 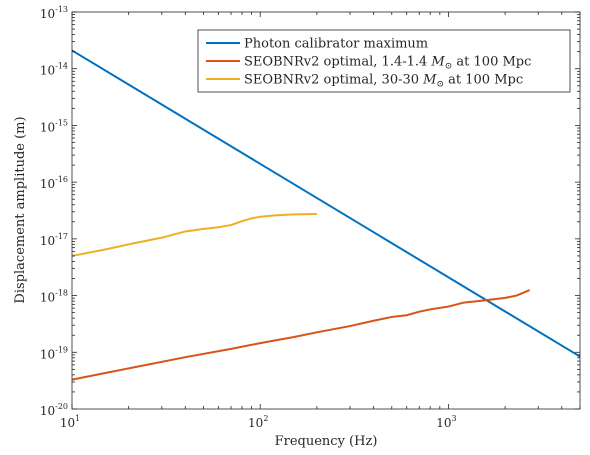 I want to click on y-tick-label: 10-14, so click(x=54, y=70).